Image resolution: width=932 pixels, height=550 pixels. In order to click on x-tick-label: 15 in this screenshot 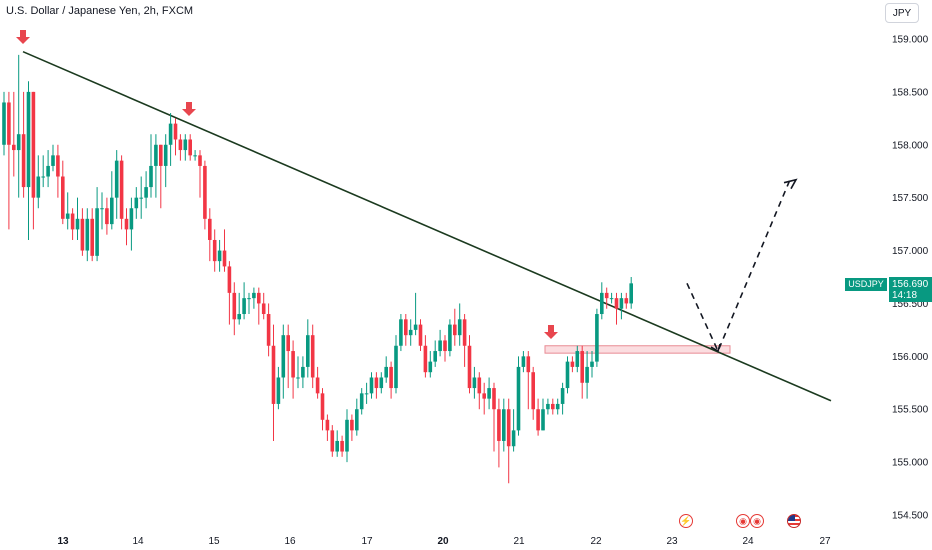, I will do `click(214, 541)`.